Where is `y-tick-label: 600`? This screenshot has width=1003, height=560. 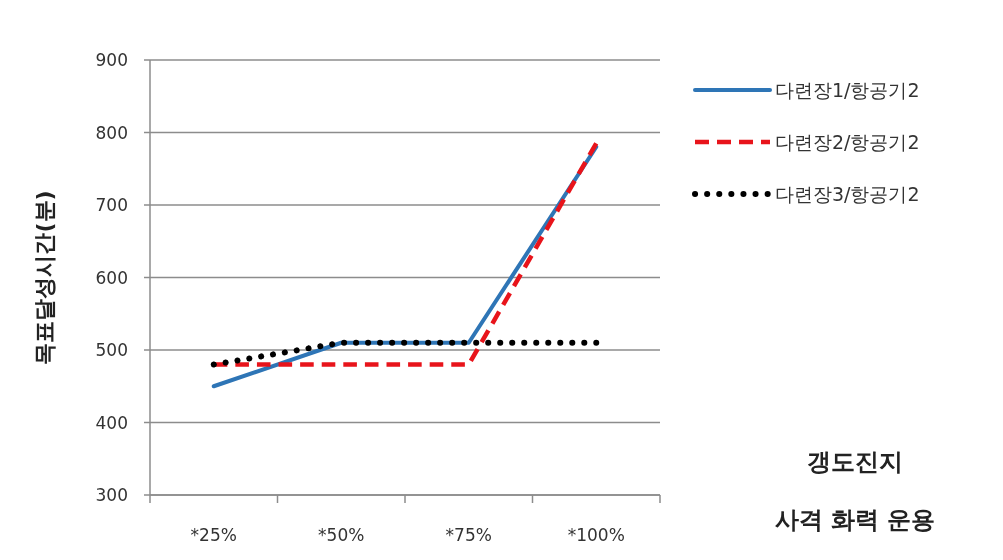
y-tick-label: 600 is located at coordinates (111, 277).